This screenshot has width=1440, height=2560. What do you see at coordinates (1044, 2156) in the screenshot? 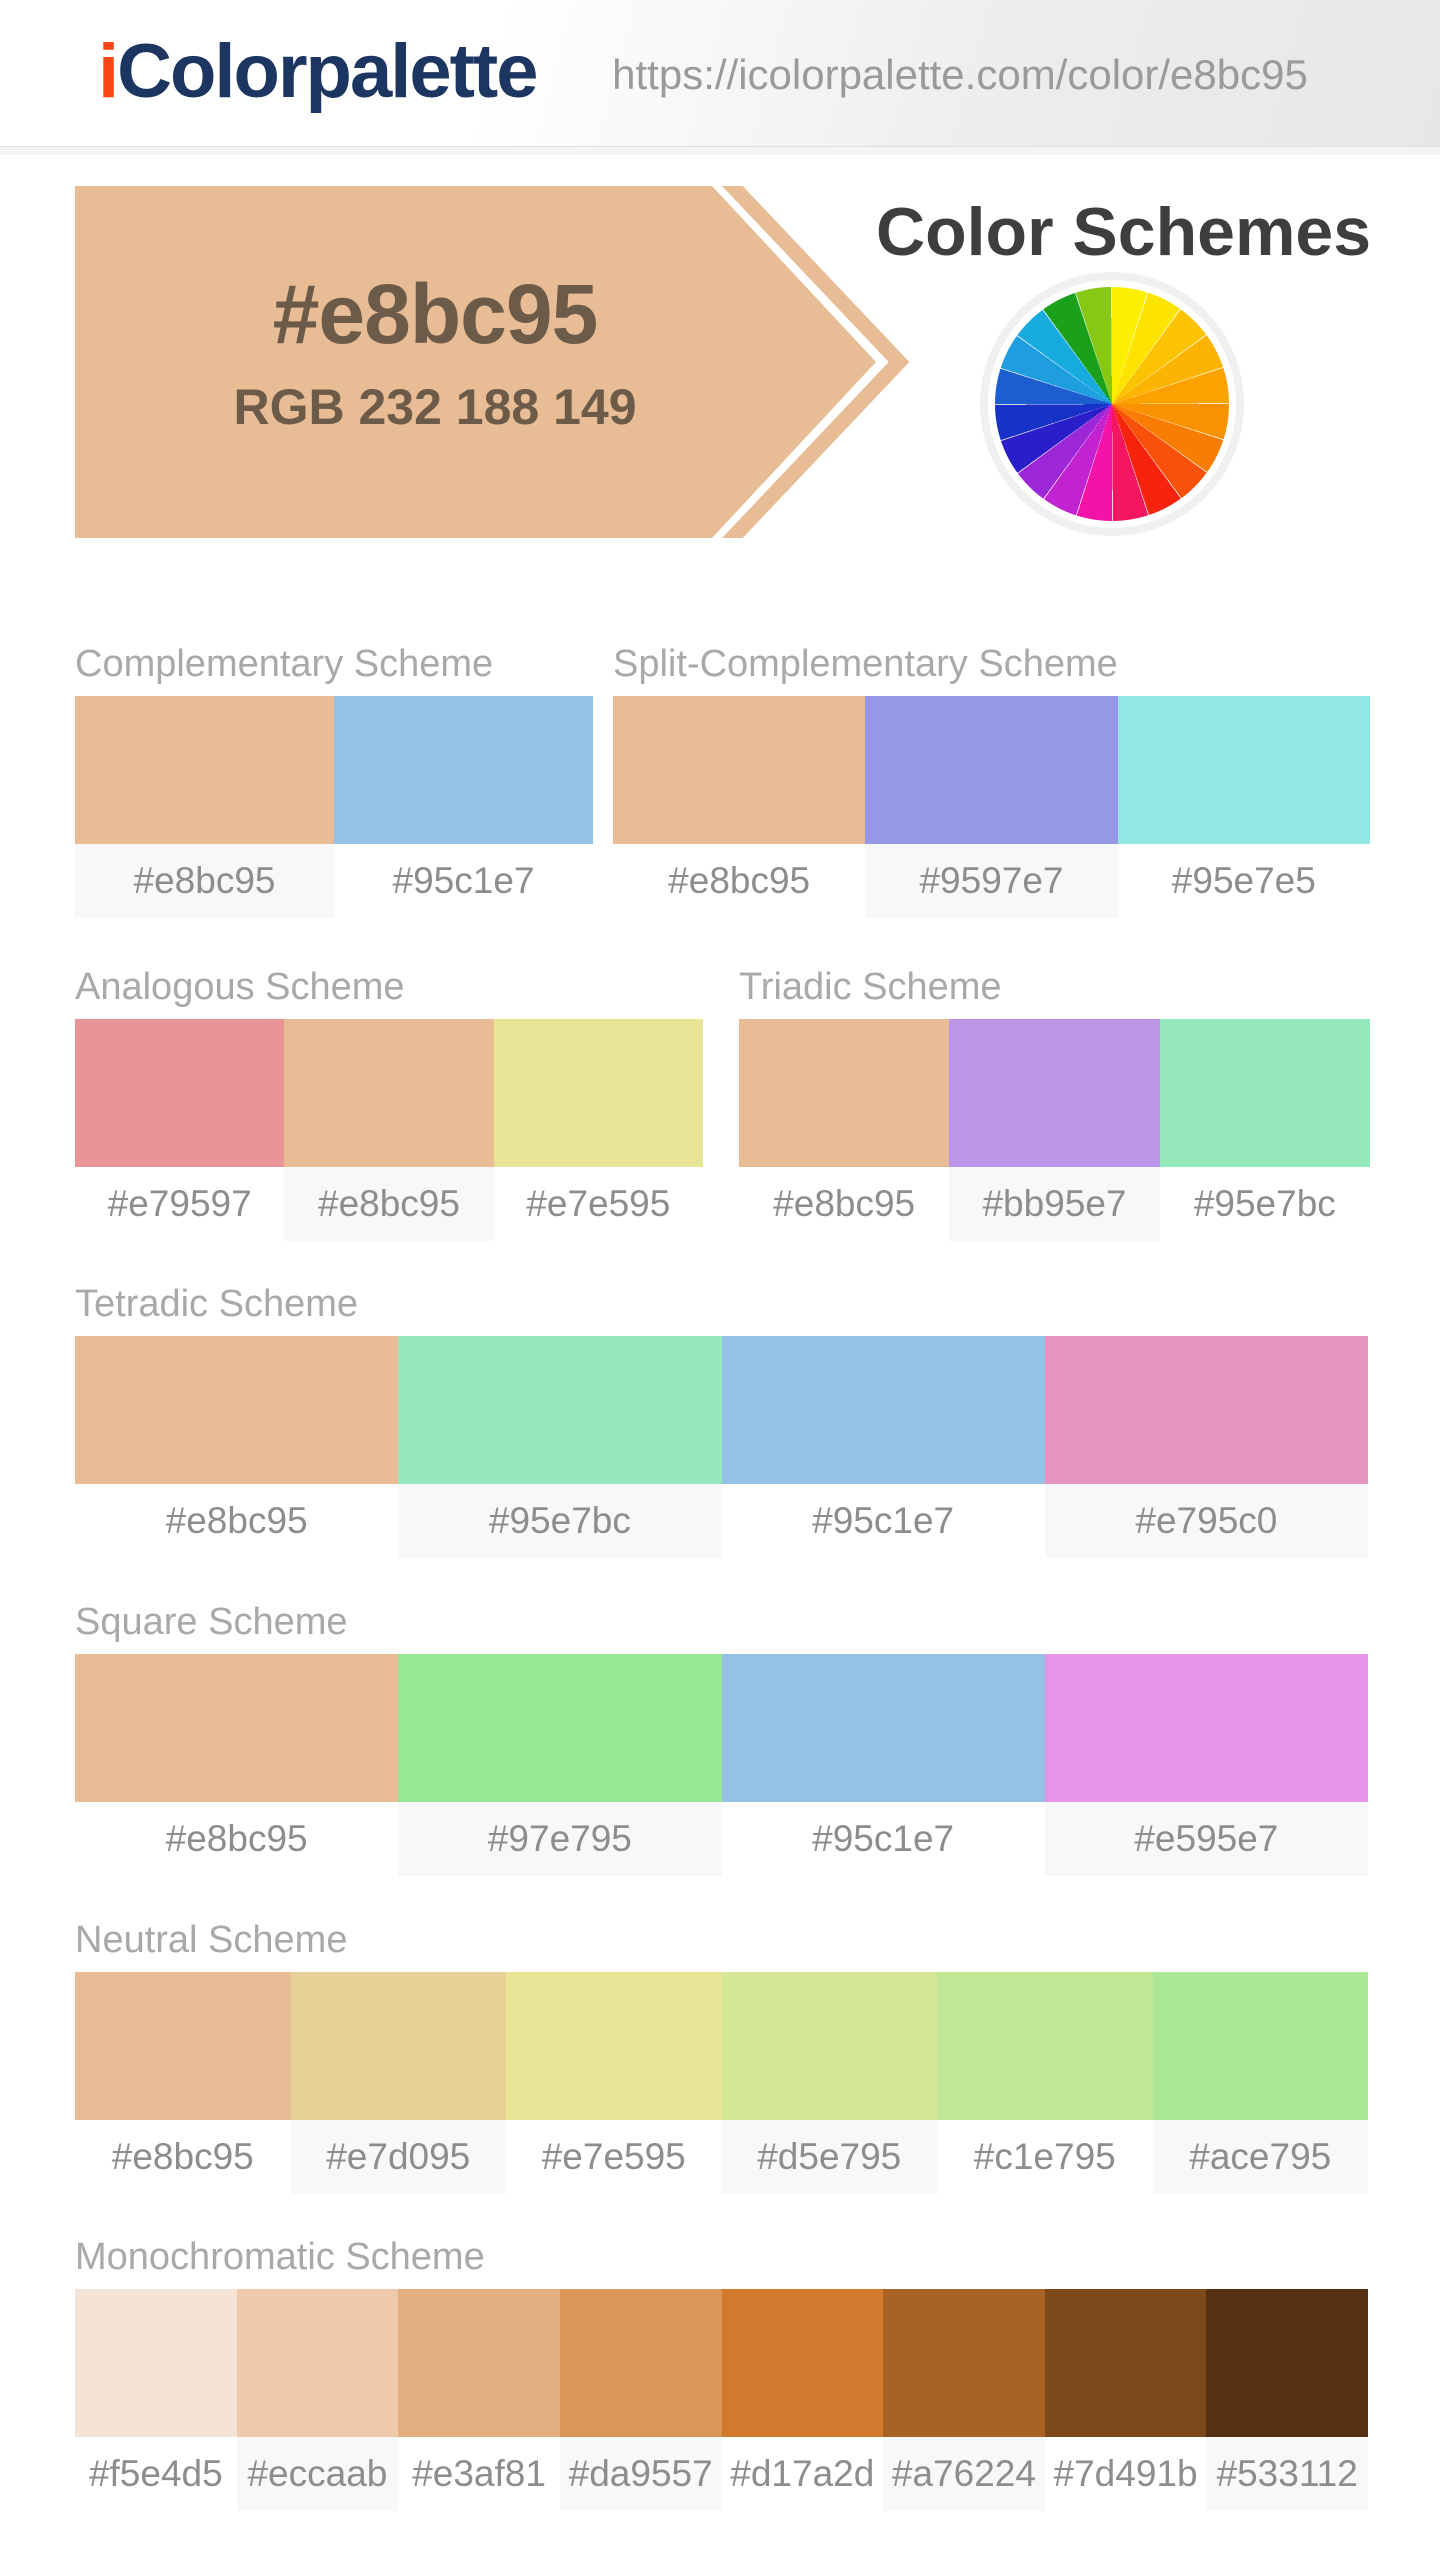
I see `color-hex-label: #c1e795` at bounding box center [1044, 2156].